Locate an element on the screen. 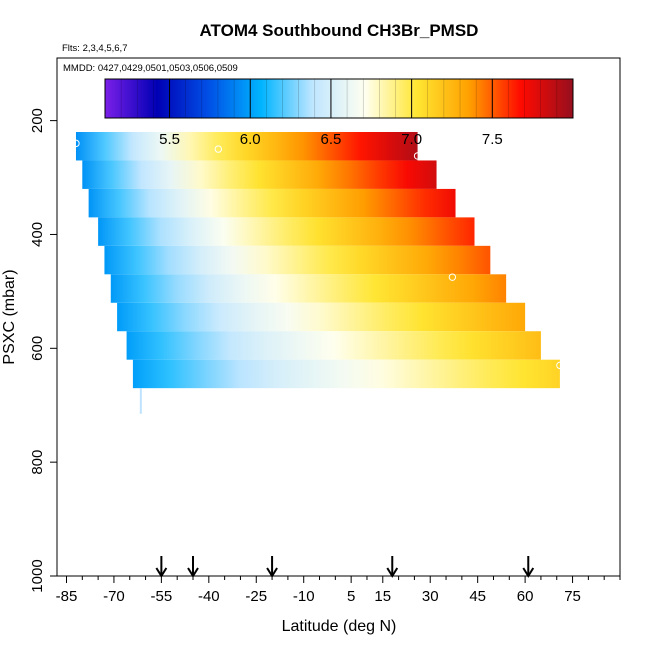  y-axis: 200 400 600 800 1000 is located at coordinates (43, 350).